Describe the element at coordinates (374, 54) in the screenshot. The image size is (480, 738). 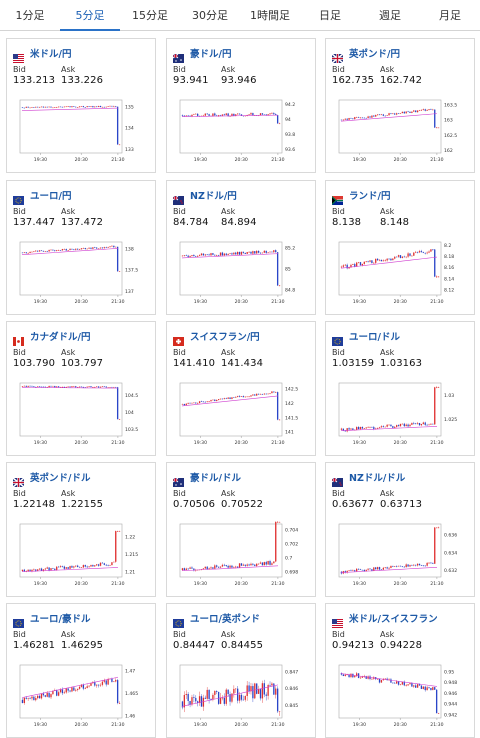
I see `currency-pair-name: 英ポンド/円` at that location.